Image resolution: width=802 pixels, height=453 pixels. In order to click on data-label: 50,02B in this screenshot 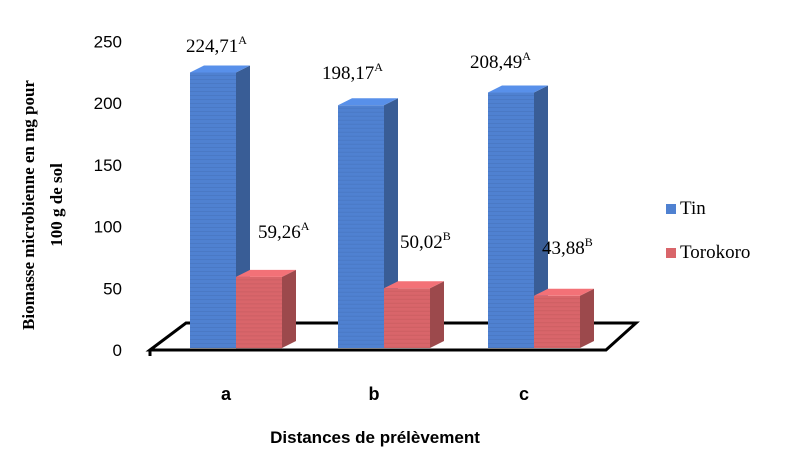, I will do `click(425, 241)`.